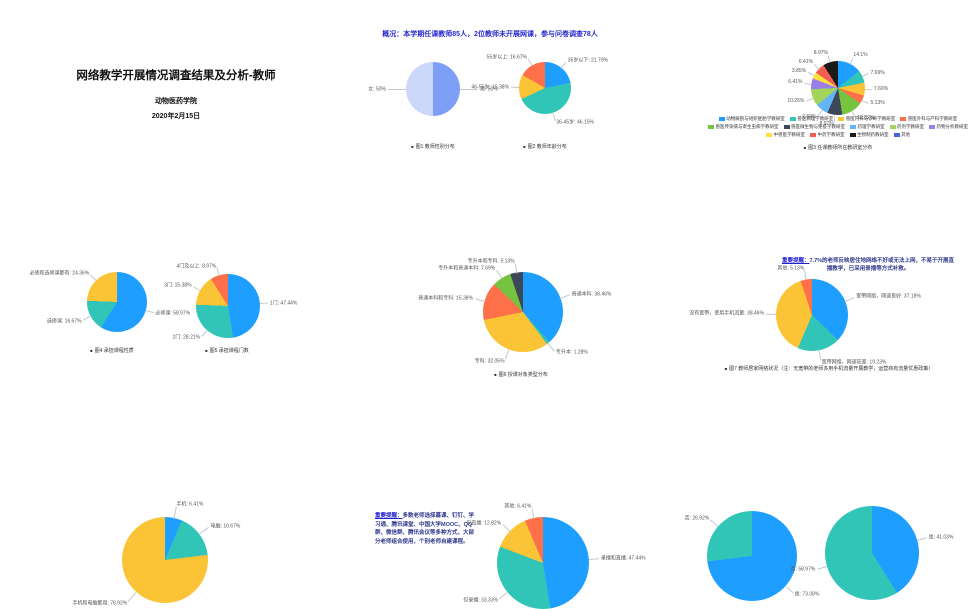  I want to click on legend-item: 中兽医学教研室, so click(785, 135).